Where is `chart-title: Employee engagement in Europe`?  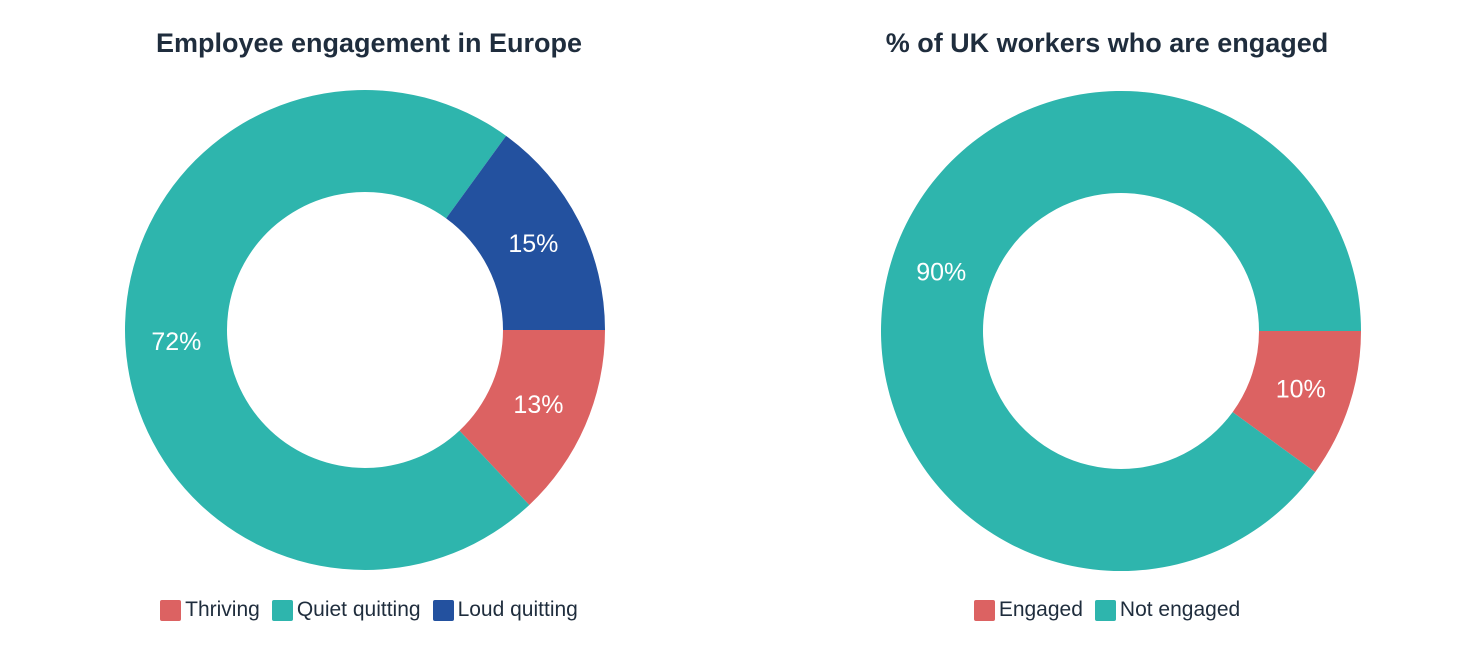
chart-title: Employee engagement in Europe is located at coordinates (369, 43).